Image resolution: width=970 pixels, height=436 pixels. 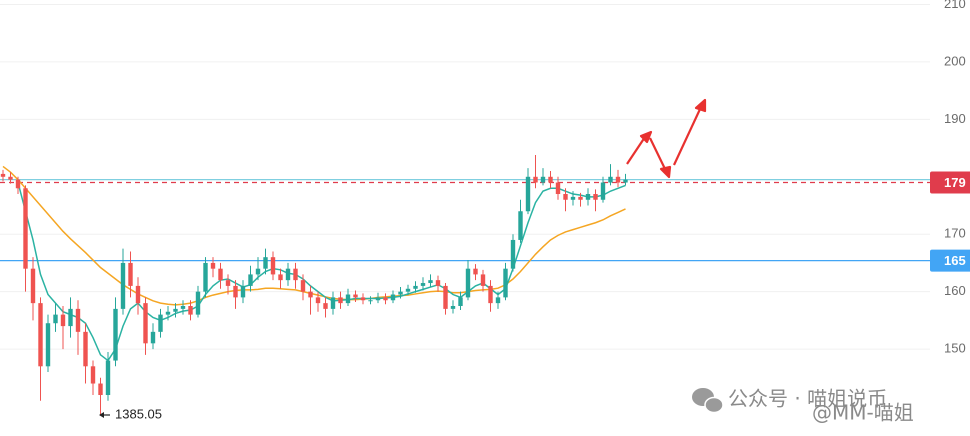 What do you see at coordinates (130, 413) in the screenshot?
I see `low-annotation: 1385.05` at bounding box center [130, 413].